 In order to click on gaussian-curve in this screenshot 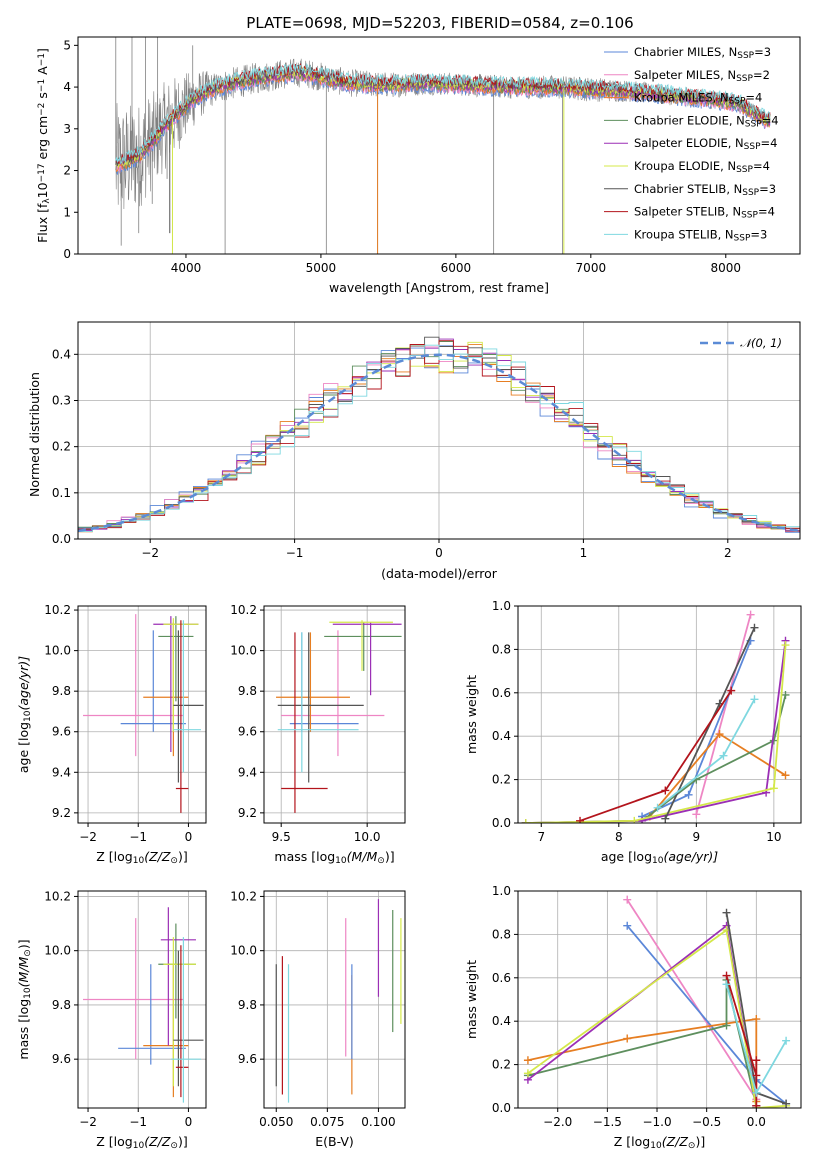, I will do `click(439, 443)`.